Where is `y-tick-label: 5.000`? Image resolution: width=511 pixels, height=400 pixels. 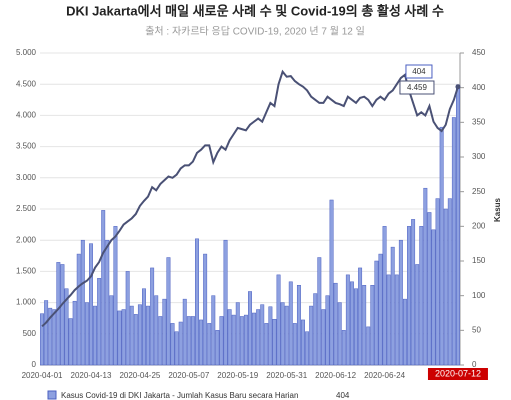
y-tick-label: 5.000 is located at coordinates (26, 52).